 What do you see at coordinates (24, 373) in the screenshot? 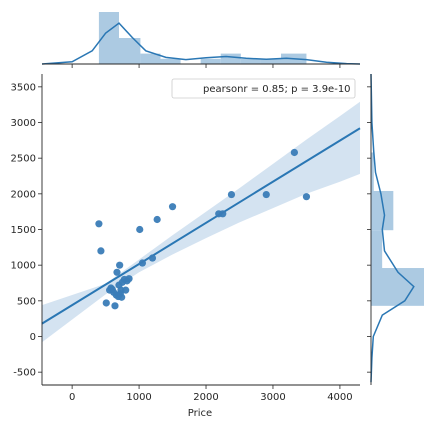
I see `y-tick-label: -500` at bounding box center [24, 373].